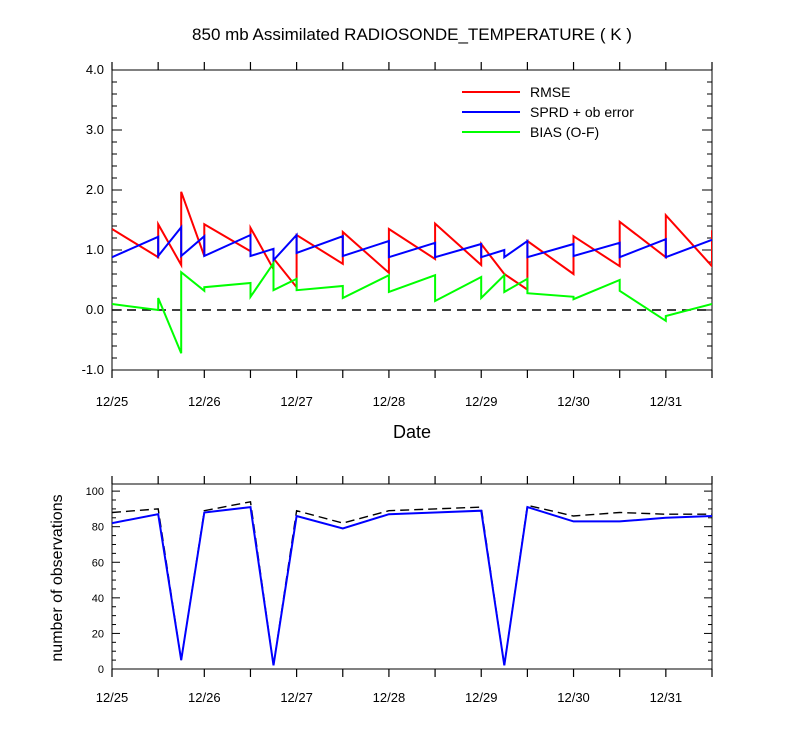 The image size is (800, 750). What do you see at coordinates (93, 219) in the screenshot?
I see `y-tick-labels: -1.0 0.0 1.0 2.0 3.0 4.0` at bounding box center [93, 219].